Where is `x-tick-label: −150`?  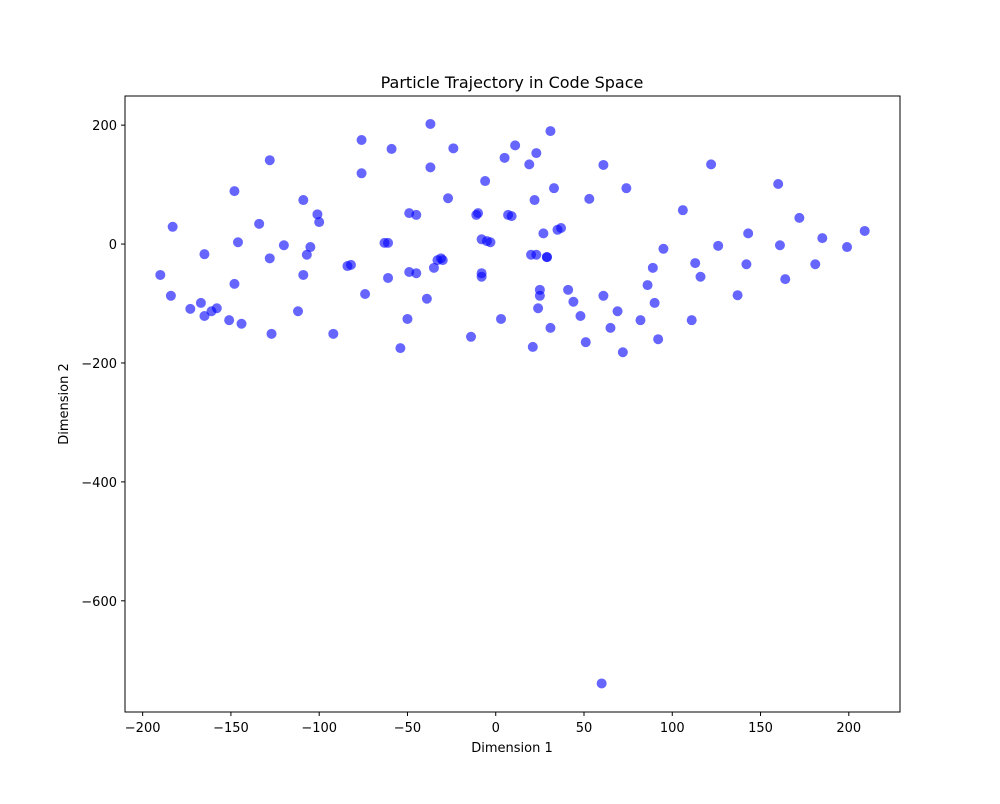
x-tick-label: −150 is located at coordinates (231, 728).